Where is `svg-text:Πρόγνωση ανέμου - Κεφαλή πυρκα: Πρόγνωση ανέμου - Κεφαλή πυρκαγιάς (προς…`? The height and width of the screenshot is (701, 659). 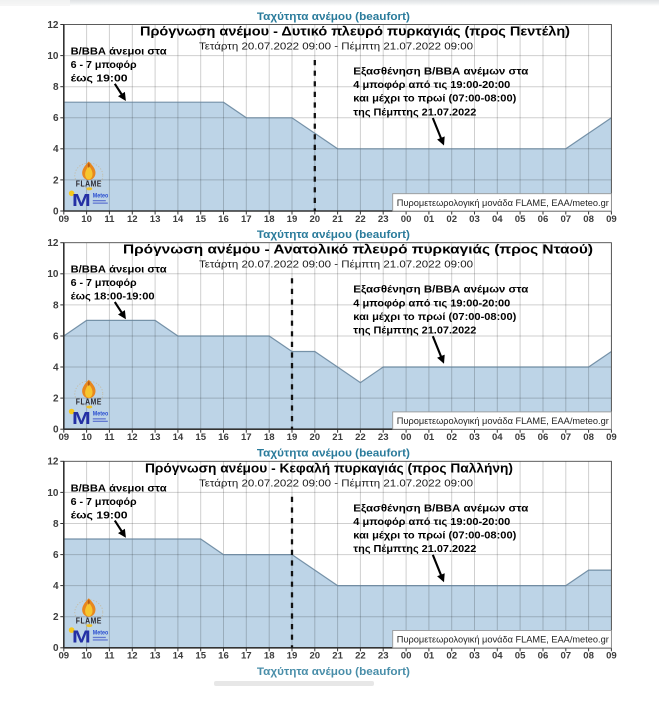
svg-text:Πρόγνωση ανέμου - Κεφαλή πυρκα: Πρόγνωση ανέμου - Κεφαλή πυρκαγιάς (προς… is located at coordinates (329, 467).